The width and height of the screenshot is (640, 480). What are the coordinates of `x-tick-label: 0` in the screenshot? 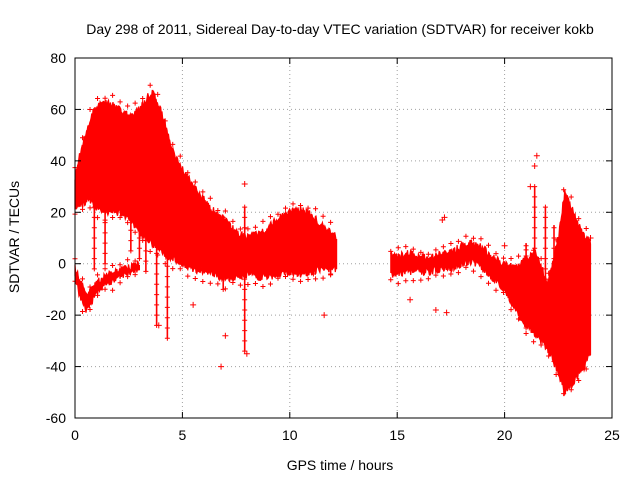 It's located at (75, 435).